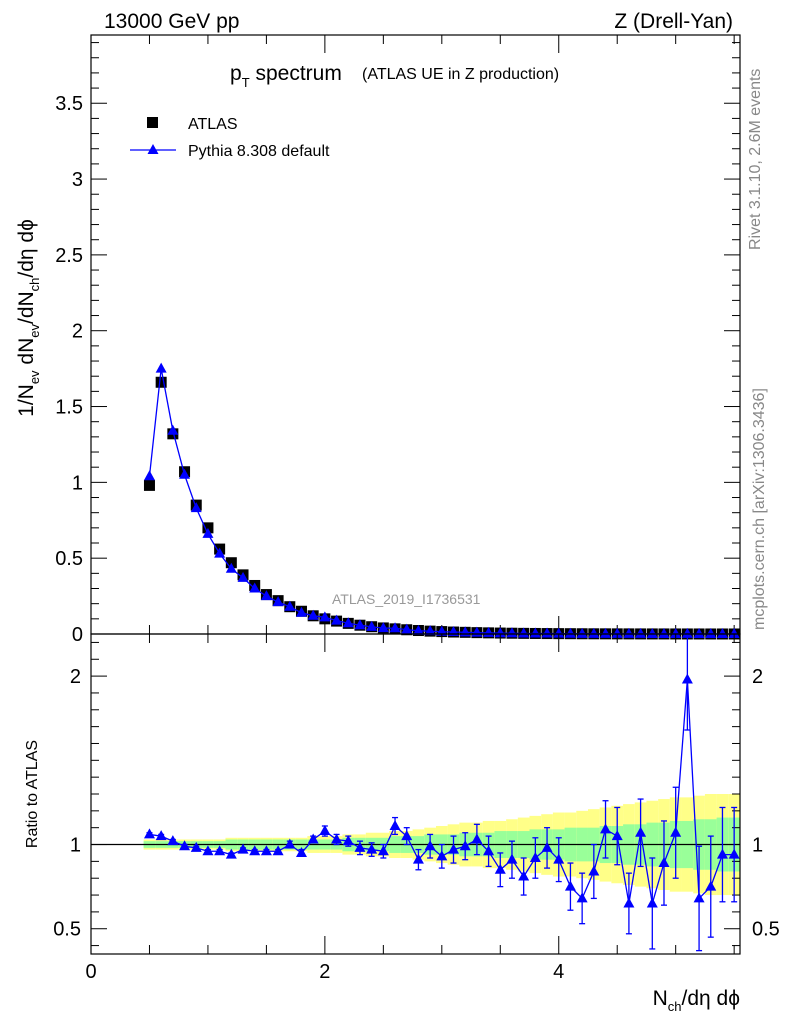 This screenshot has height=1024, width=786. Describe the element at coordinates (558, 972) in the screenshot. I see `xtick-label: 4` at that location.